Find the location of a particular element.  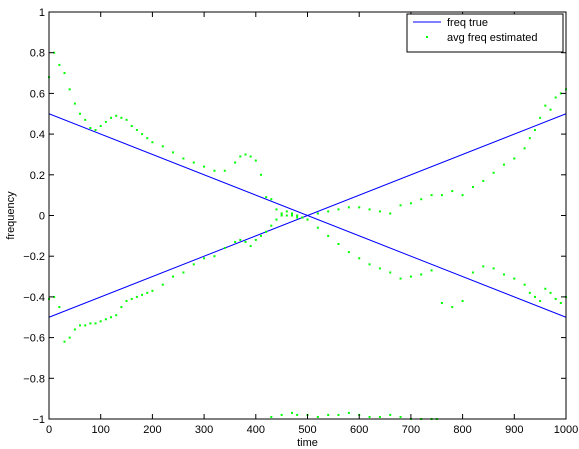

y-tick-label: 0.8 is located at coordinates (37, 54).